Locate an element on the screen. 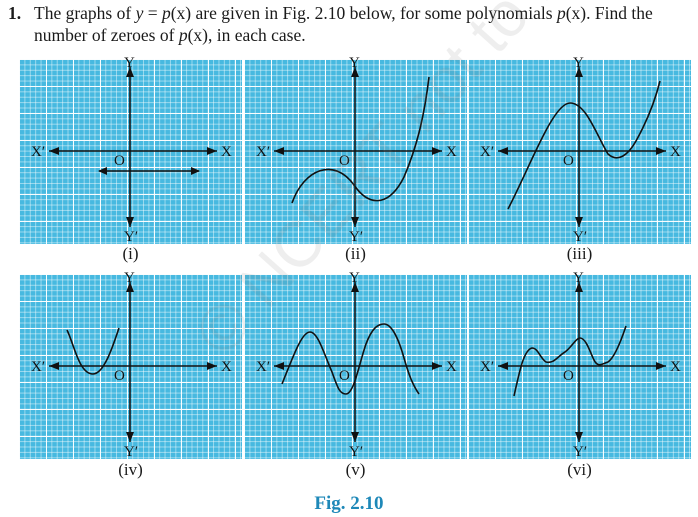  question-text-part: , in each case. is located at coordinates (256, 35).